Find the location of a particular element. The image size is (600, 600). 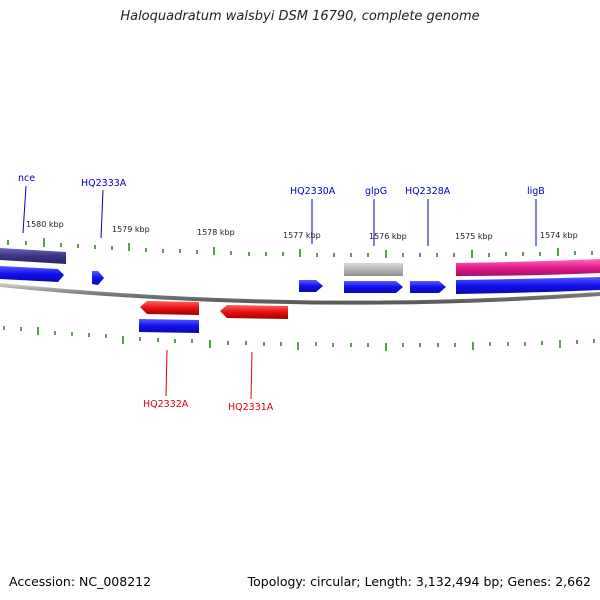

gene-label-ligb: ligB is located at coordinates (536, 191).